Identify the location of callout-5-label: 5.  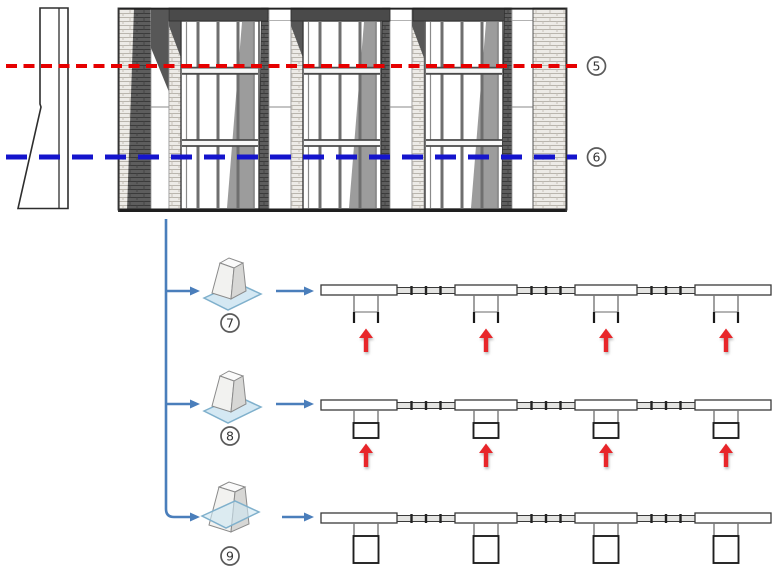
(597, 65).